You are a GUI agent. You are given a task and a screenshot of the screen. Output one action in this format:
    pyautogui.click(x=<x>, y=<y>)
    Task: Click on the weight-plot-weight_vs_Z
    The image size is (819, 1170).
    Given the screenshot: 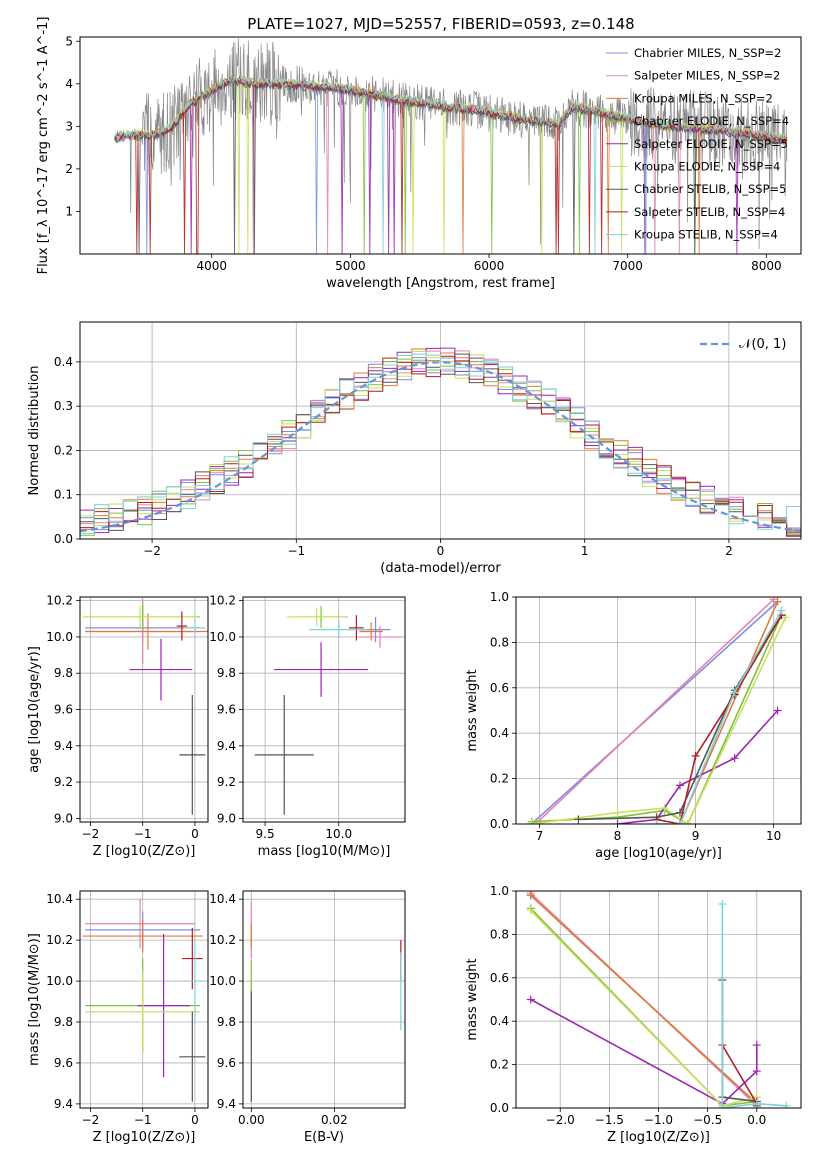 What is the action you would take?
    pyautogui.click(x=658, y=999)
    